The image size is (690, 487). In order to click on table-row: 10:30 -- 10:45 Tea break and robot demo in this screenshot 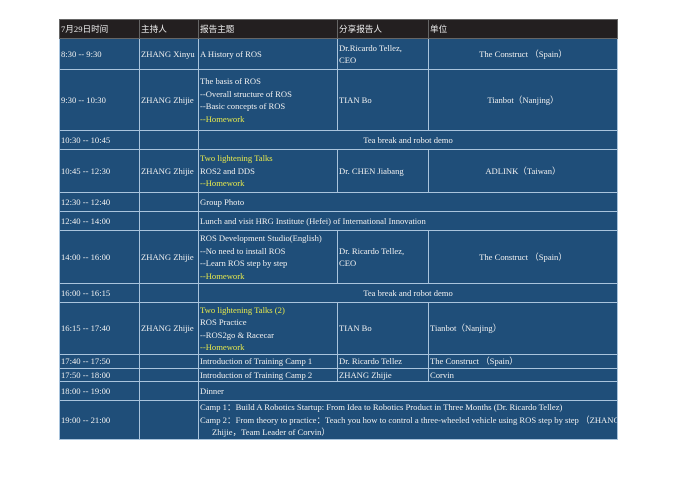, I will do `click(338, 140)`.